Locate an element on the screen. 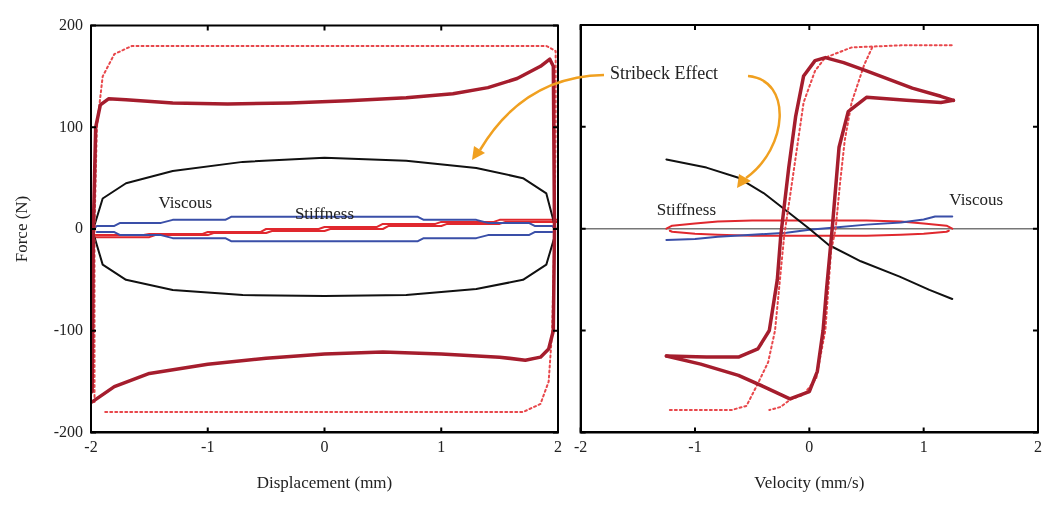 The width and height of the screenshot is (1060, 513). series-label: Stiffness is located at coordinates (686, 210).